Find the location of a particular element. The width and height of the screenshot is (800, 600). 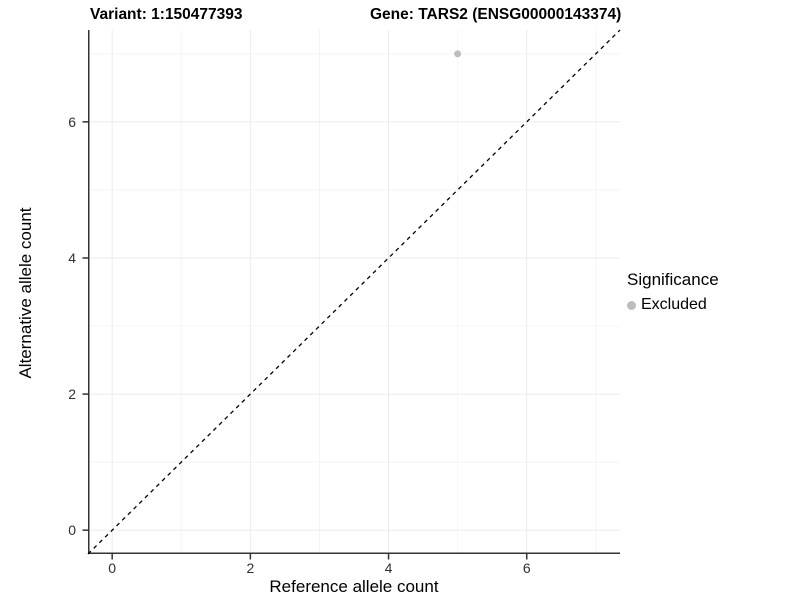

plot-title-gene: Gene: TARS2 (ENSG00000143374) is located at coordinates (496, 14).